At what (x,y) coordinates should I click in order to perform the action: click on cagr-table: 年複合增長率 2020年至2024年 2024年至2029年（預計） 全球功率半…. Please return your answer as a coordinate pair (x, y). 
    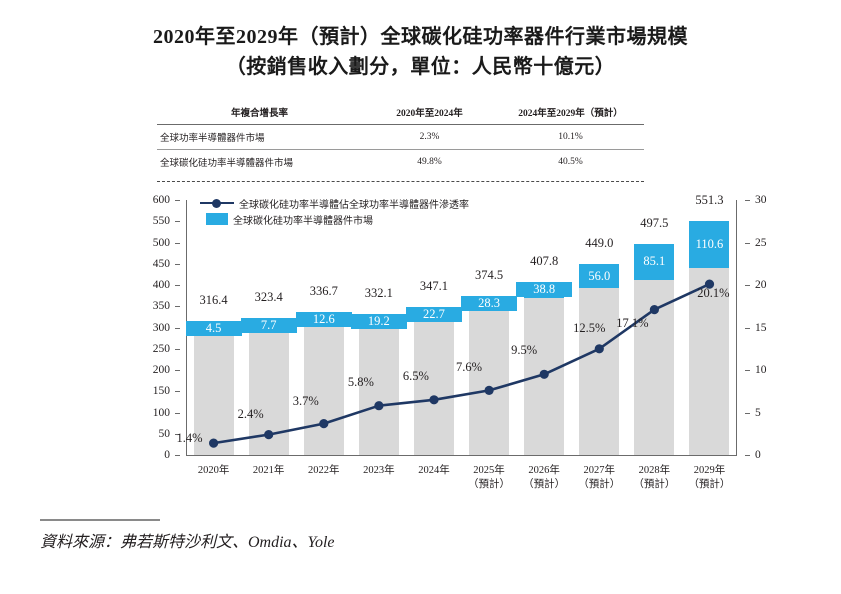
    Looking at the image, I should click on (400, 138).